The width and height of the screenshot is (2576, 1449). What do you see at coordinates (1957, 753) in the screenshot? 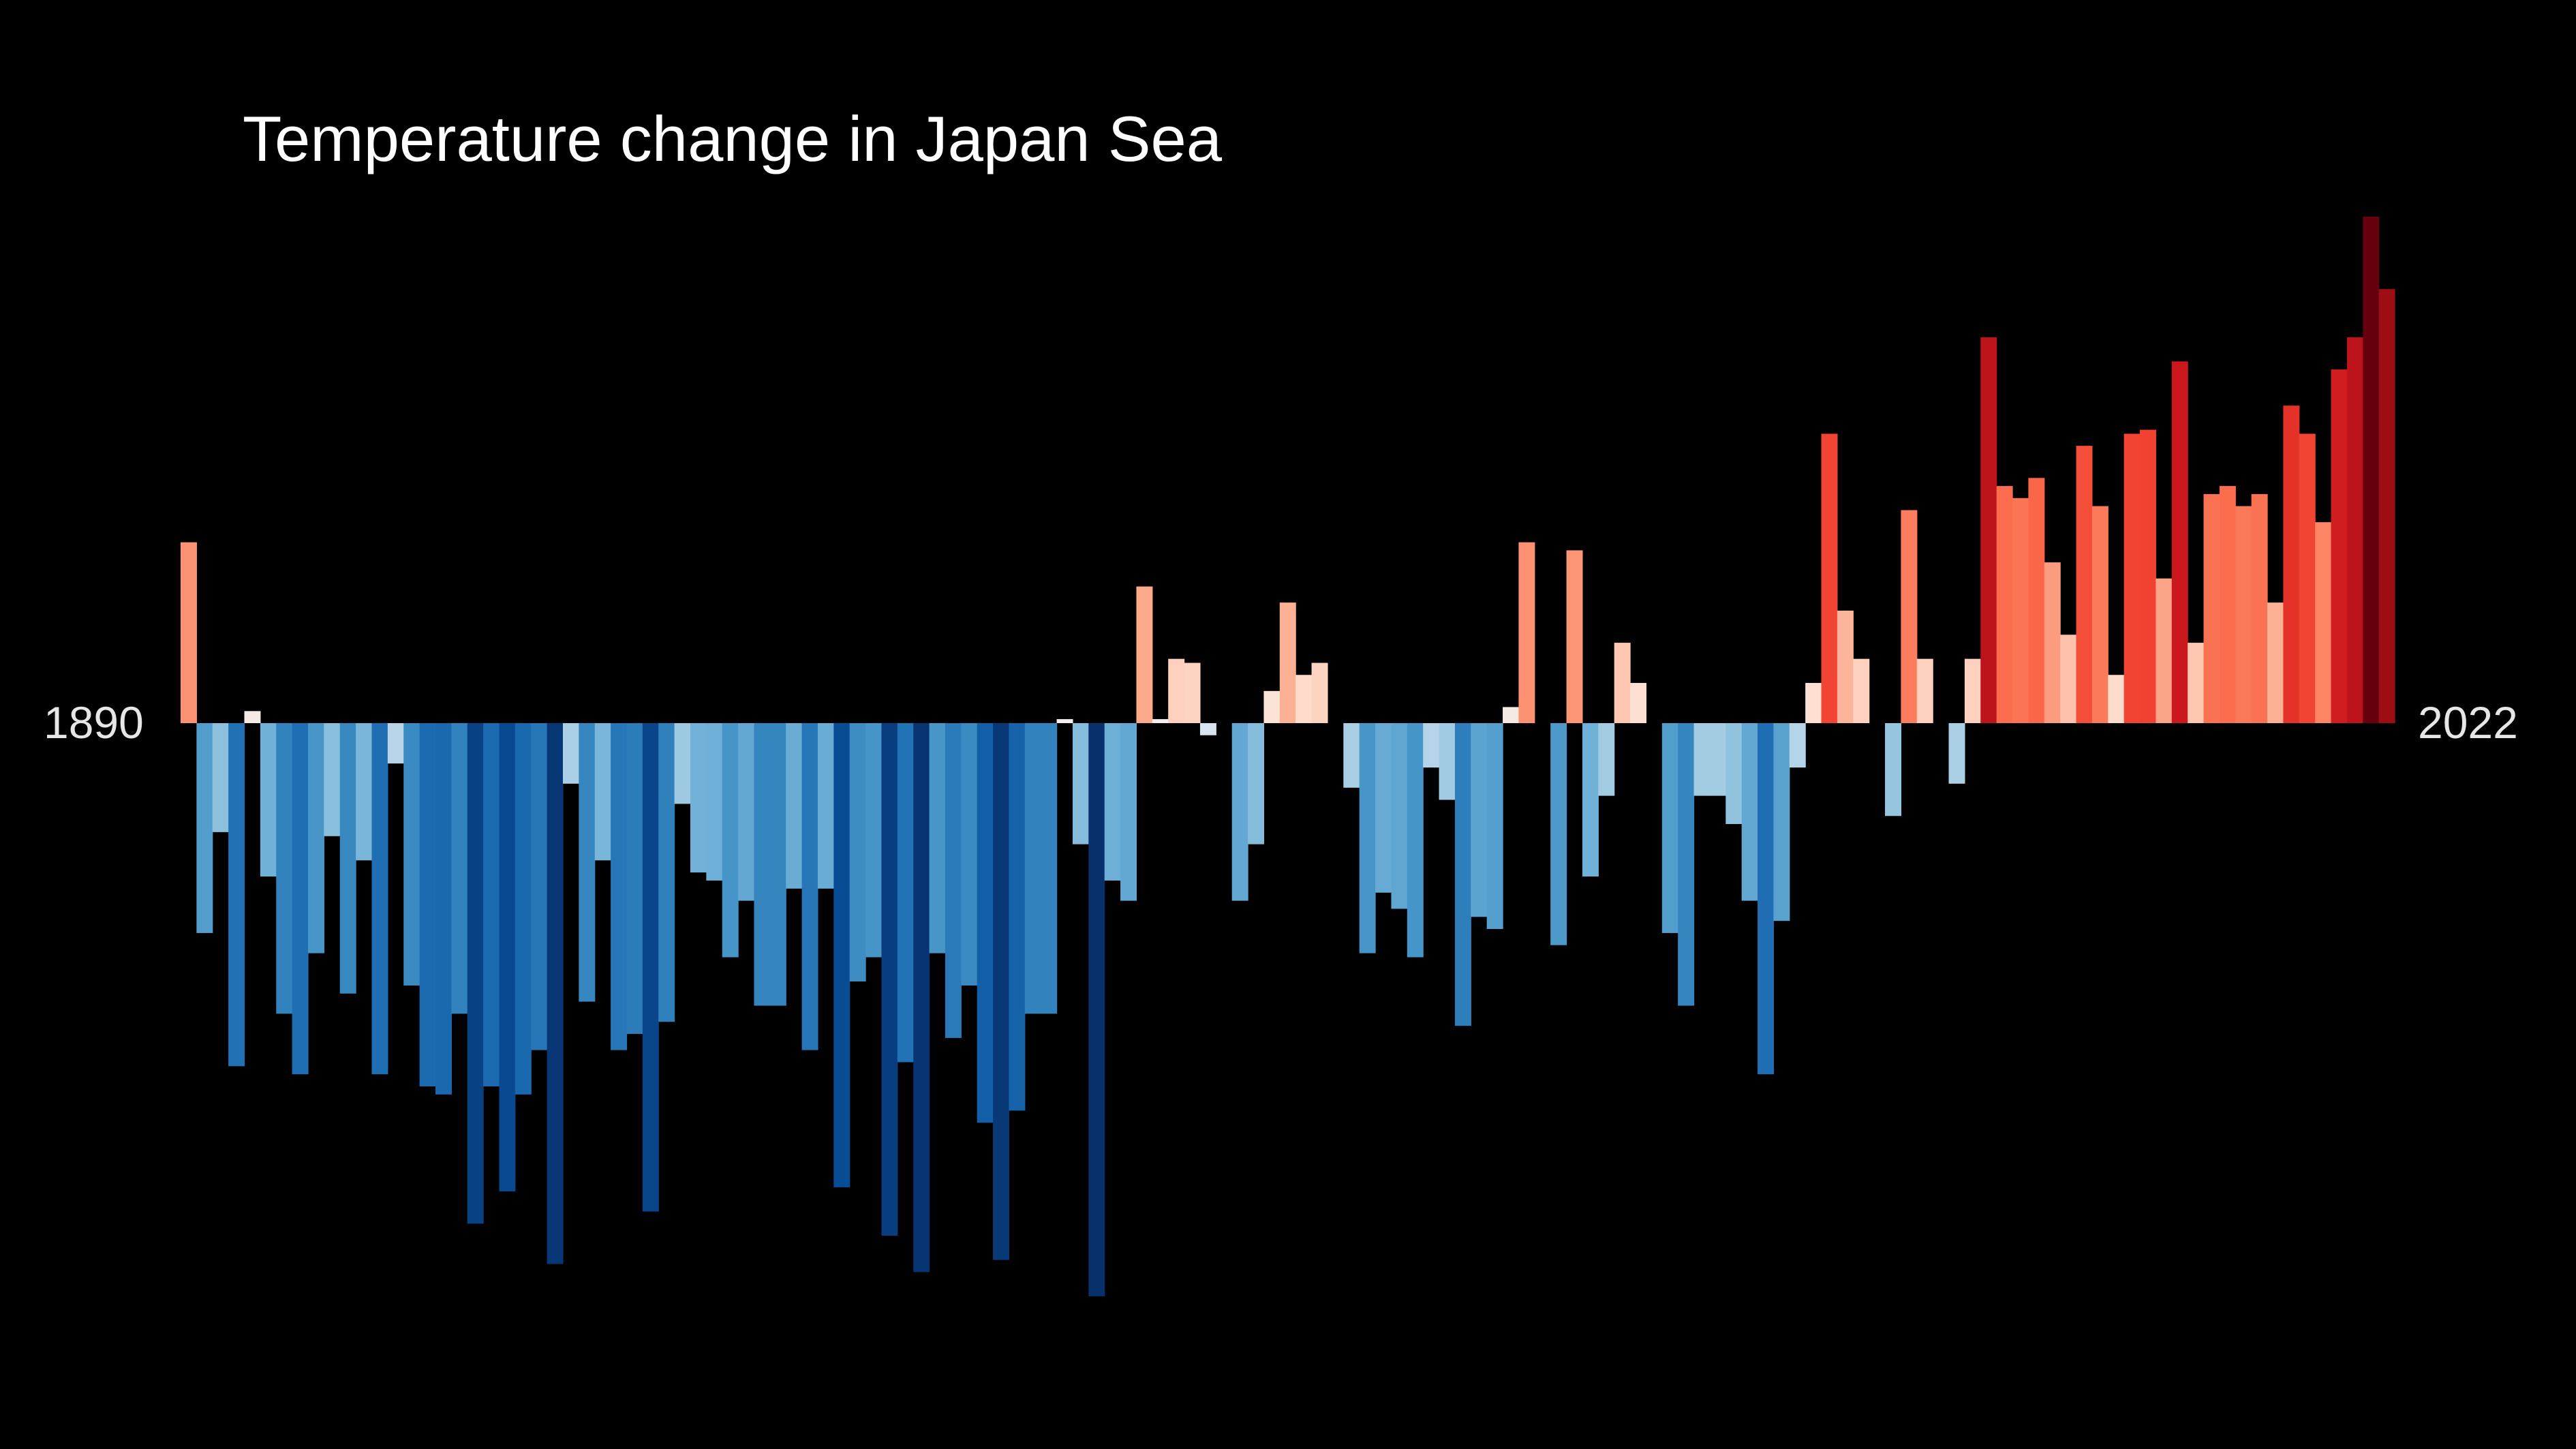
I see `bar-2001` at bounding box center [1957, 753].